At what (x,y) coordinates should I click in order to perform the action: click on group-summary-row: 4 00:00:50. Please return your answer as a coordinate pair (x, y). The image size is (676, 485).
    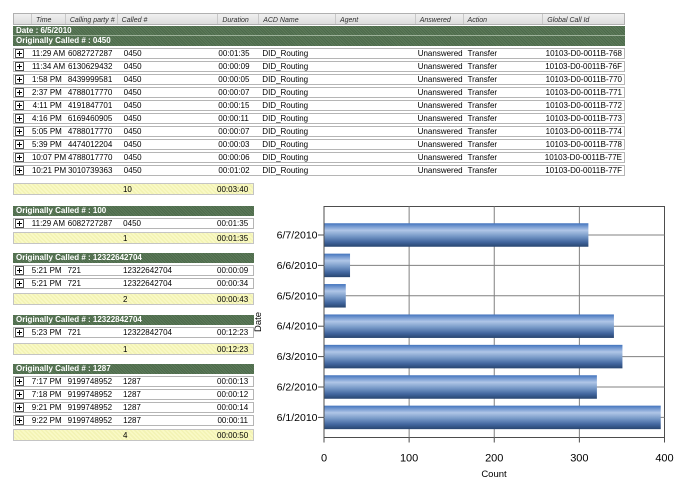
    Looking at the image, I should click on (133, 435).